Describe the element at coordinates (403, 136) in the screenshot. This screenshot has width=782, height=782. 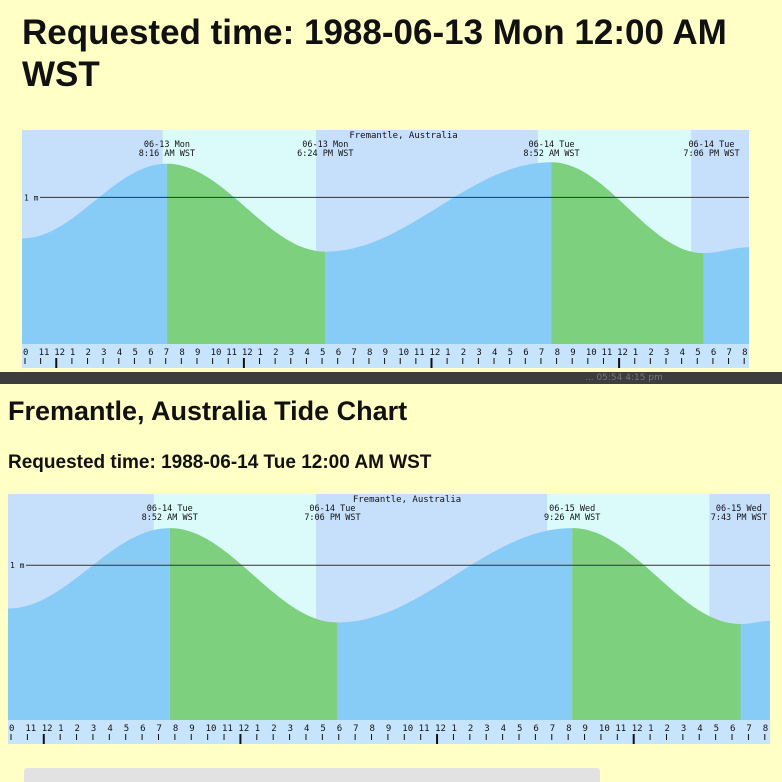
I see `chart-title: Fremantle, Australia` at that location.